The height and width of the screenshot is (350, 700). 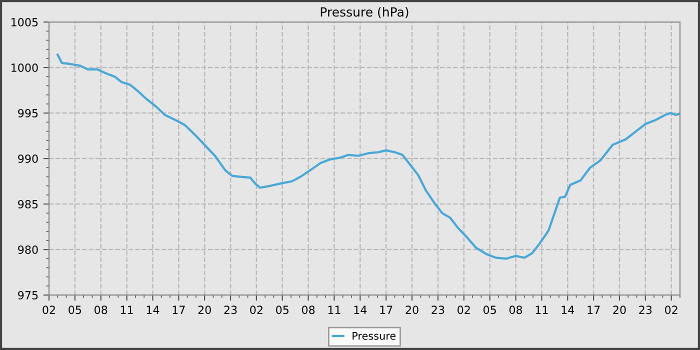 What do you see at coordinates (364, 12) in the screenshot?
I see `chart-title: Pressure (hPa)` at bounding box center [364, 12].